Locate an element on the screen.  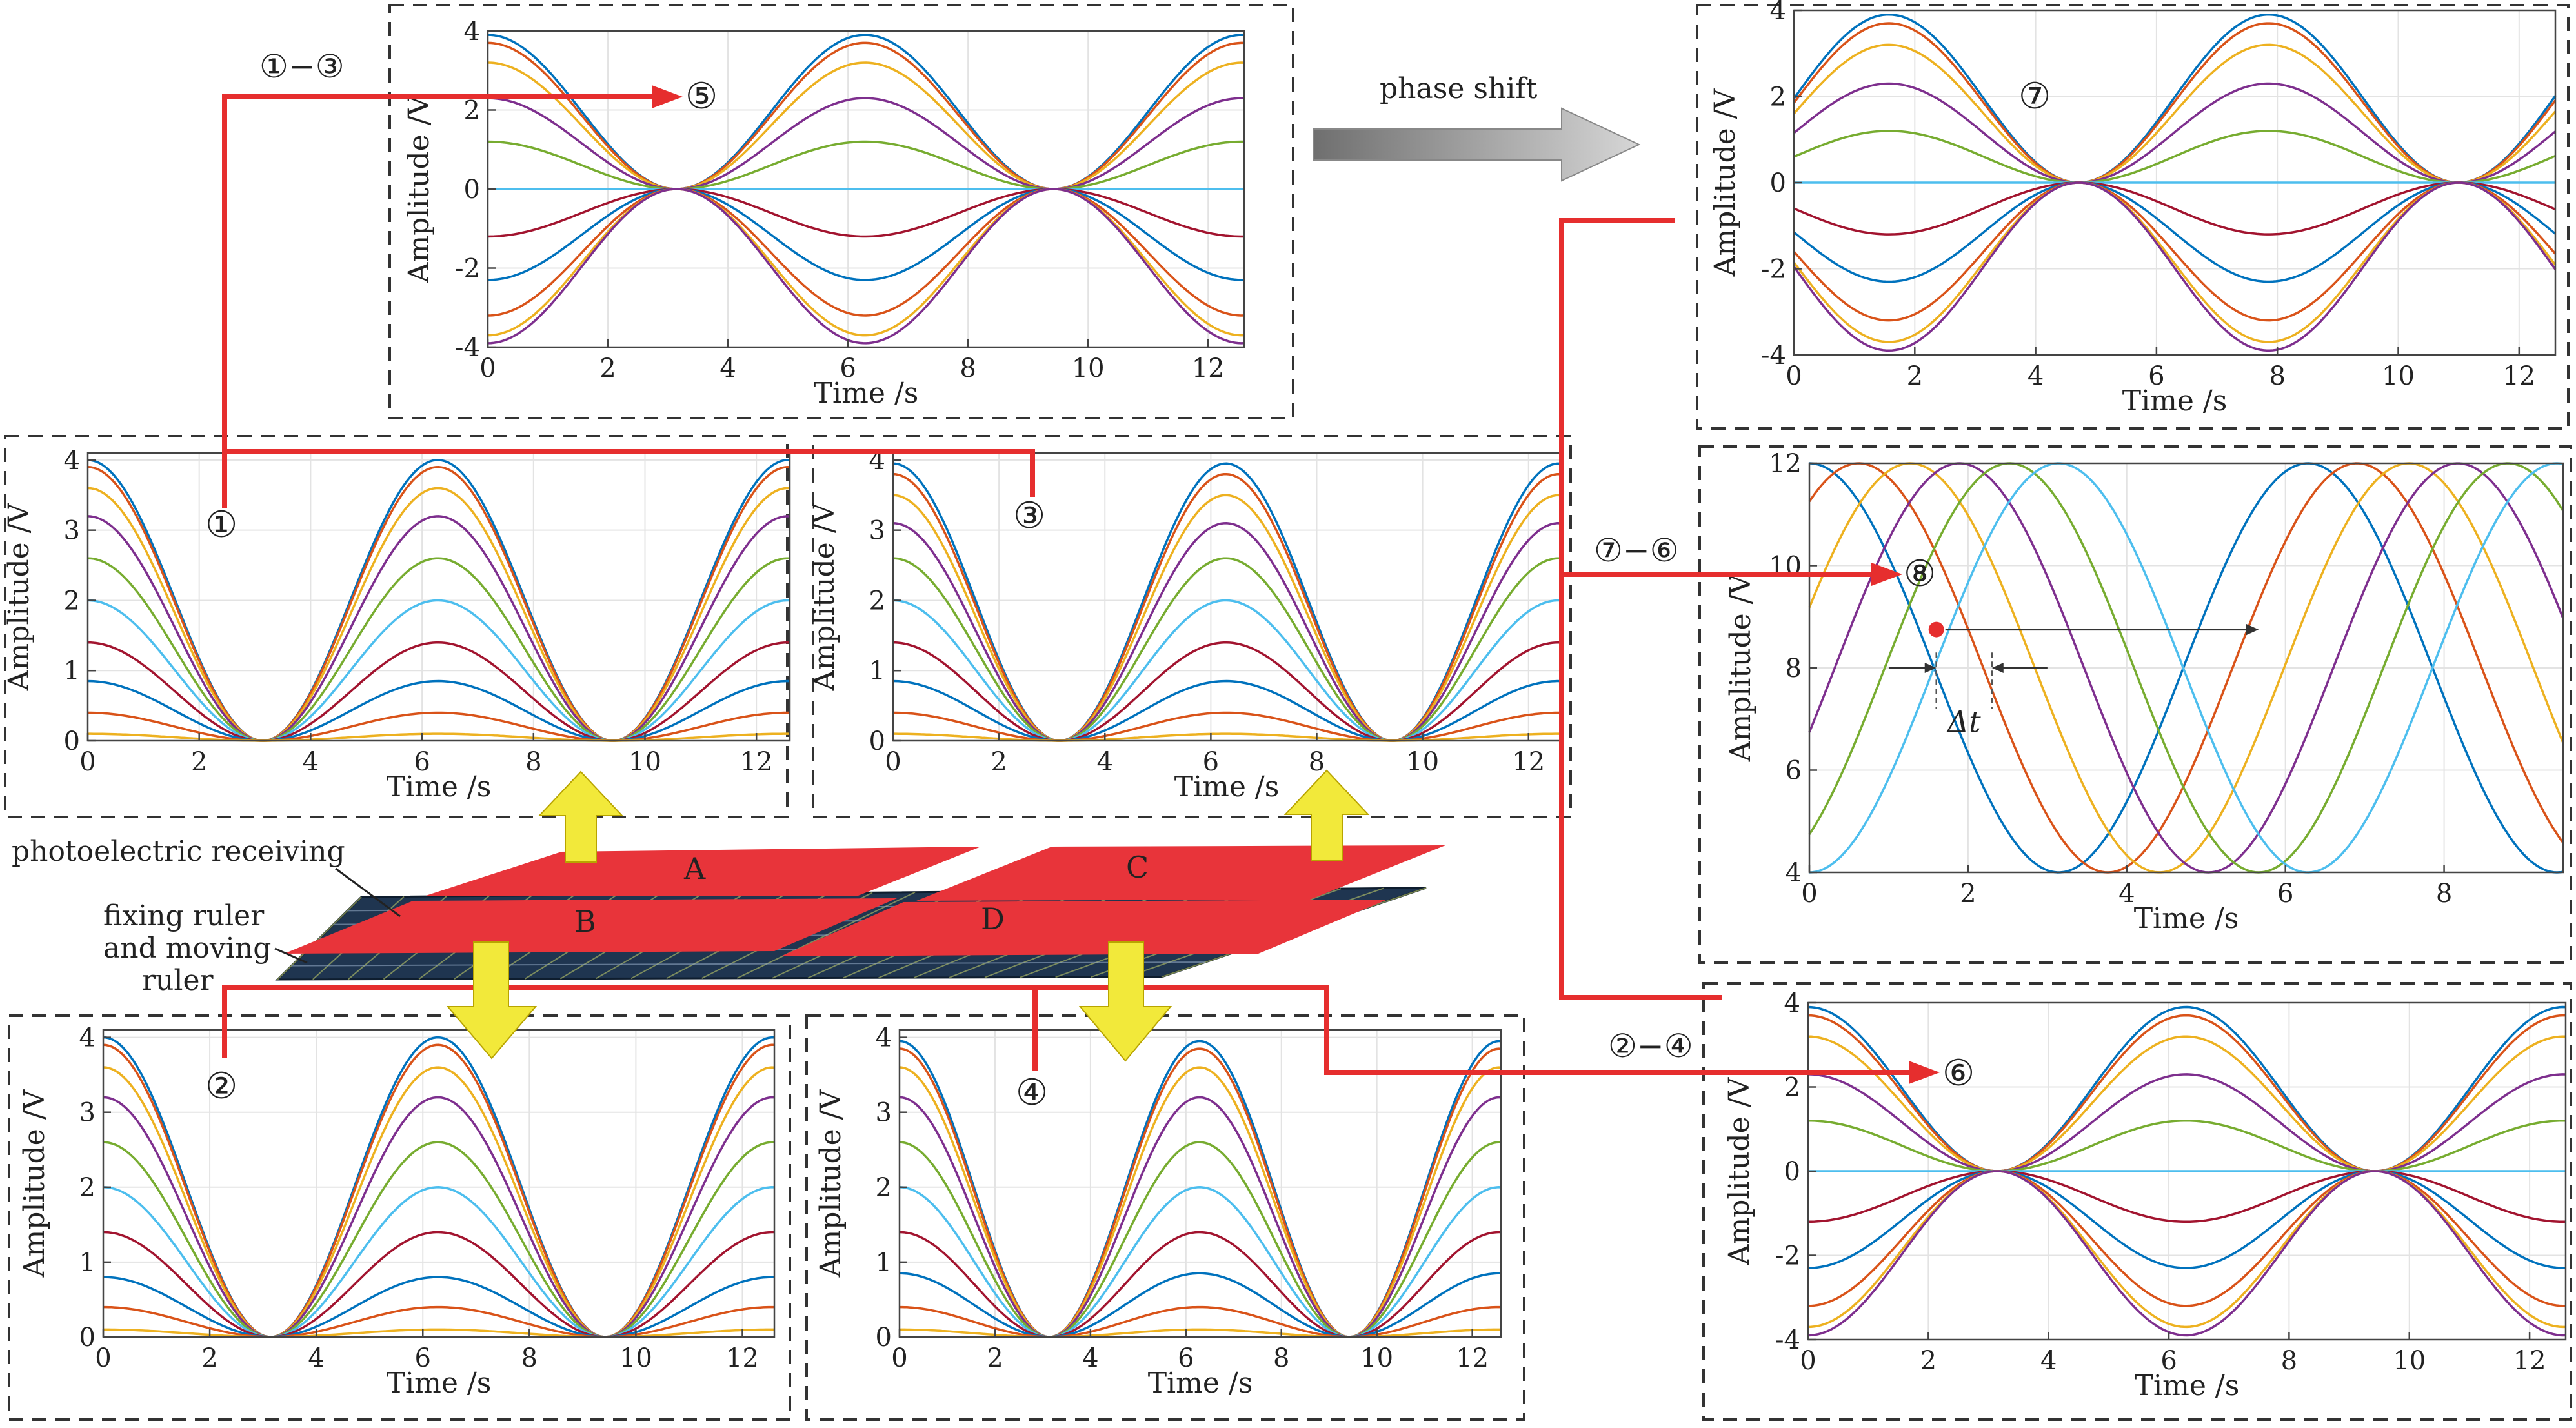
label-circle-5: ⑤ is located at coordinates (701, 96).